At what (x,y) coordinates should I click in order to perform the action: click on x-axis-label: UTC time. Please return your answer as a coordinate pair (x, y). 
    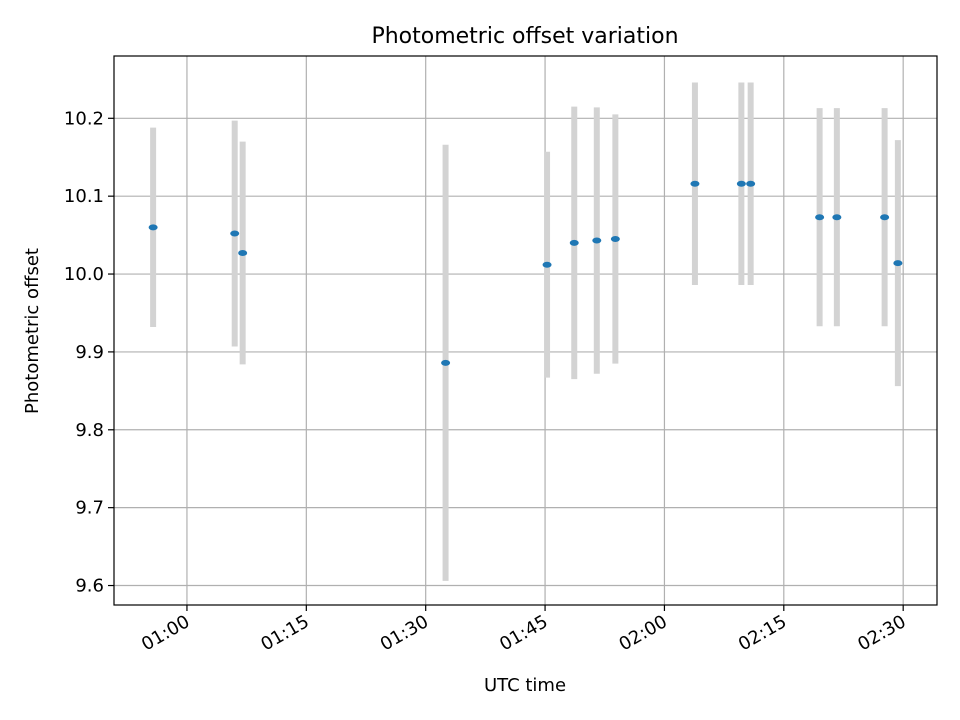
    Looking at the image, I should click on (525, 685).